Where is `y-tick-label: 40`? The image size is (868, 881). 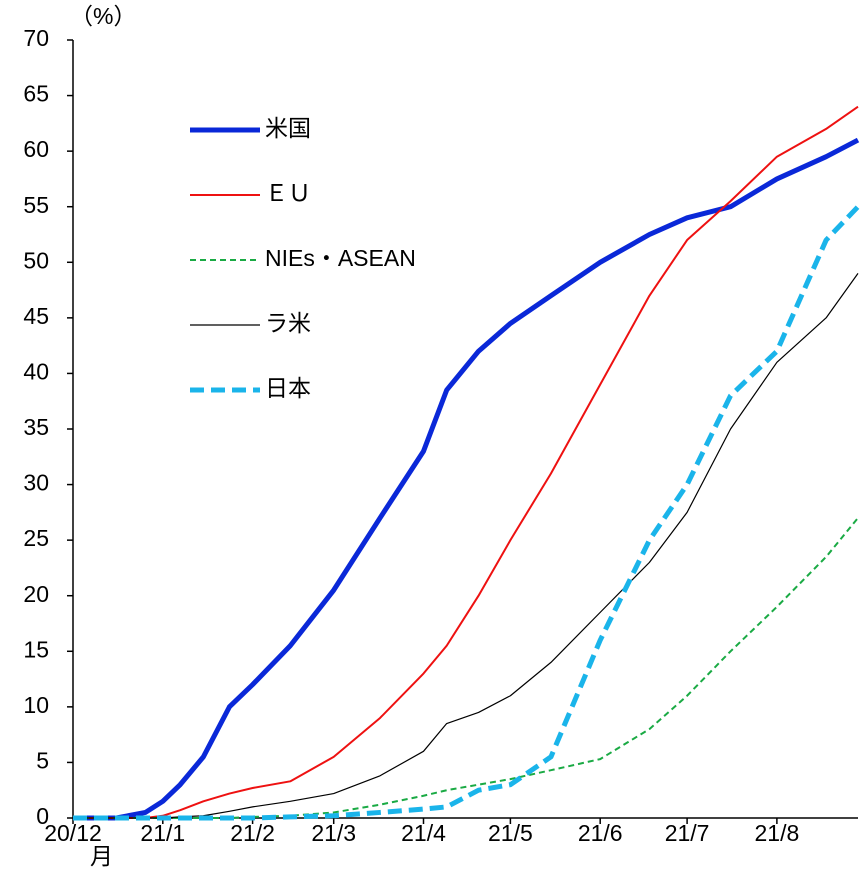 y-tick-label: 40 is located at coordinates (36, 372).